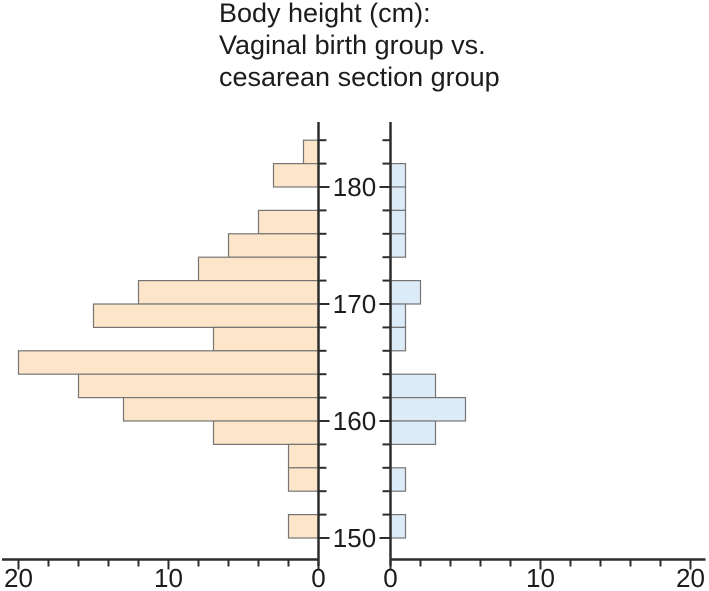 The image size is (709, 591). What do you see at coordinates (323, 344) in the screenshot?
I see `left-y-axis` at bounding box center [323, 344].